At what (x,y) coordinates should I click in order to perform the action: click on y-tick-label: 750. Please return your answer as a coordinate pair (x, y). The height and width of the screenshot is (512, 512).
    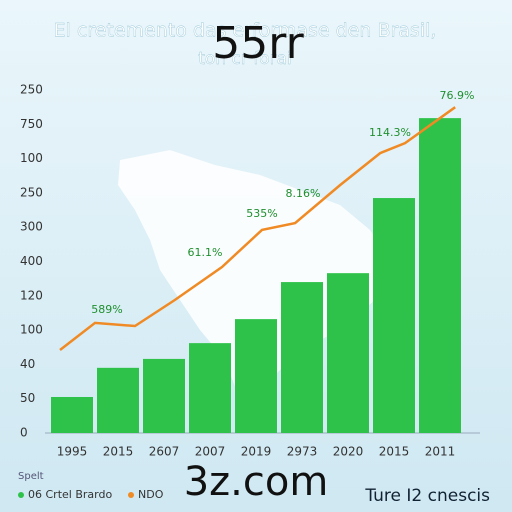
    Looking at the image, I should click on (31, 124).